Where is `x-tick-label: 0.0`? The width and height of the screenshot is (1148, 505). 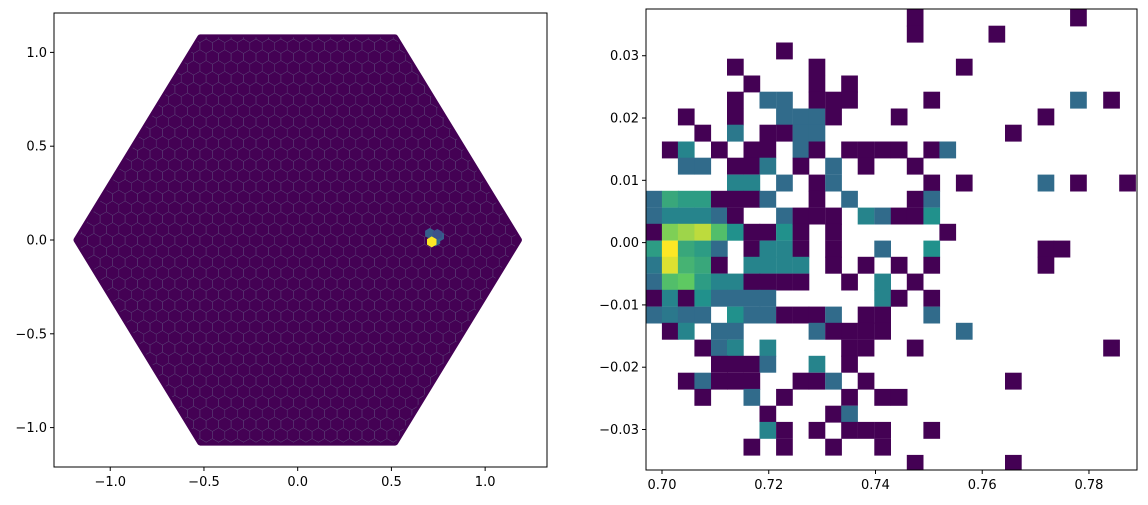
x-tick-label: 0.0 is located at coordinates (297, 482).